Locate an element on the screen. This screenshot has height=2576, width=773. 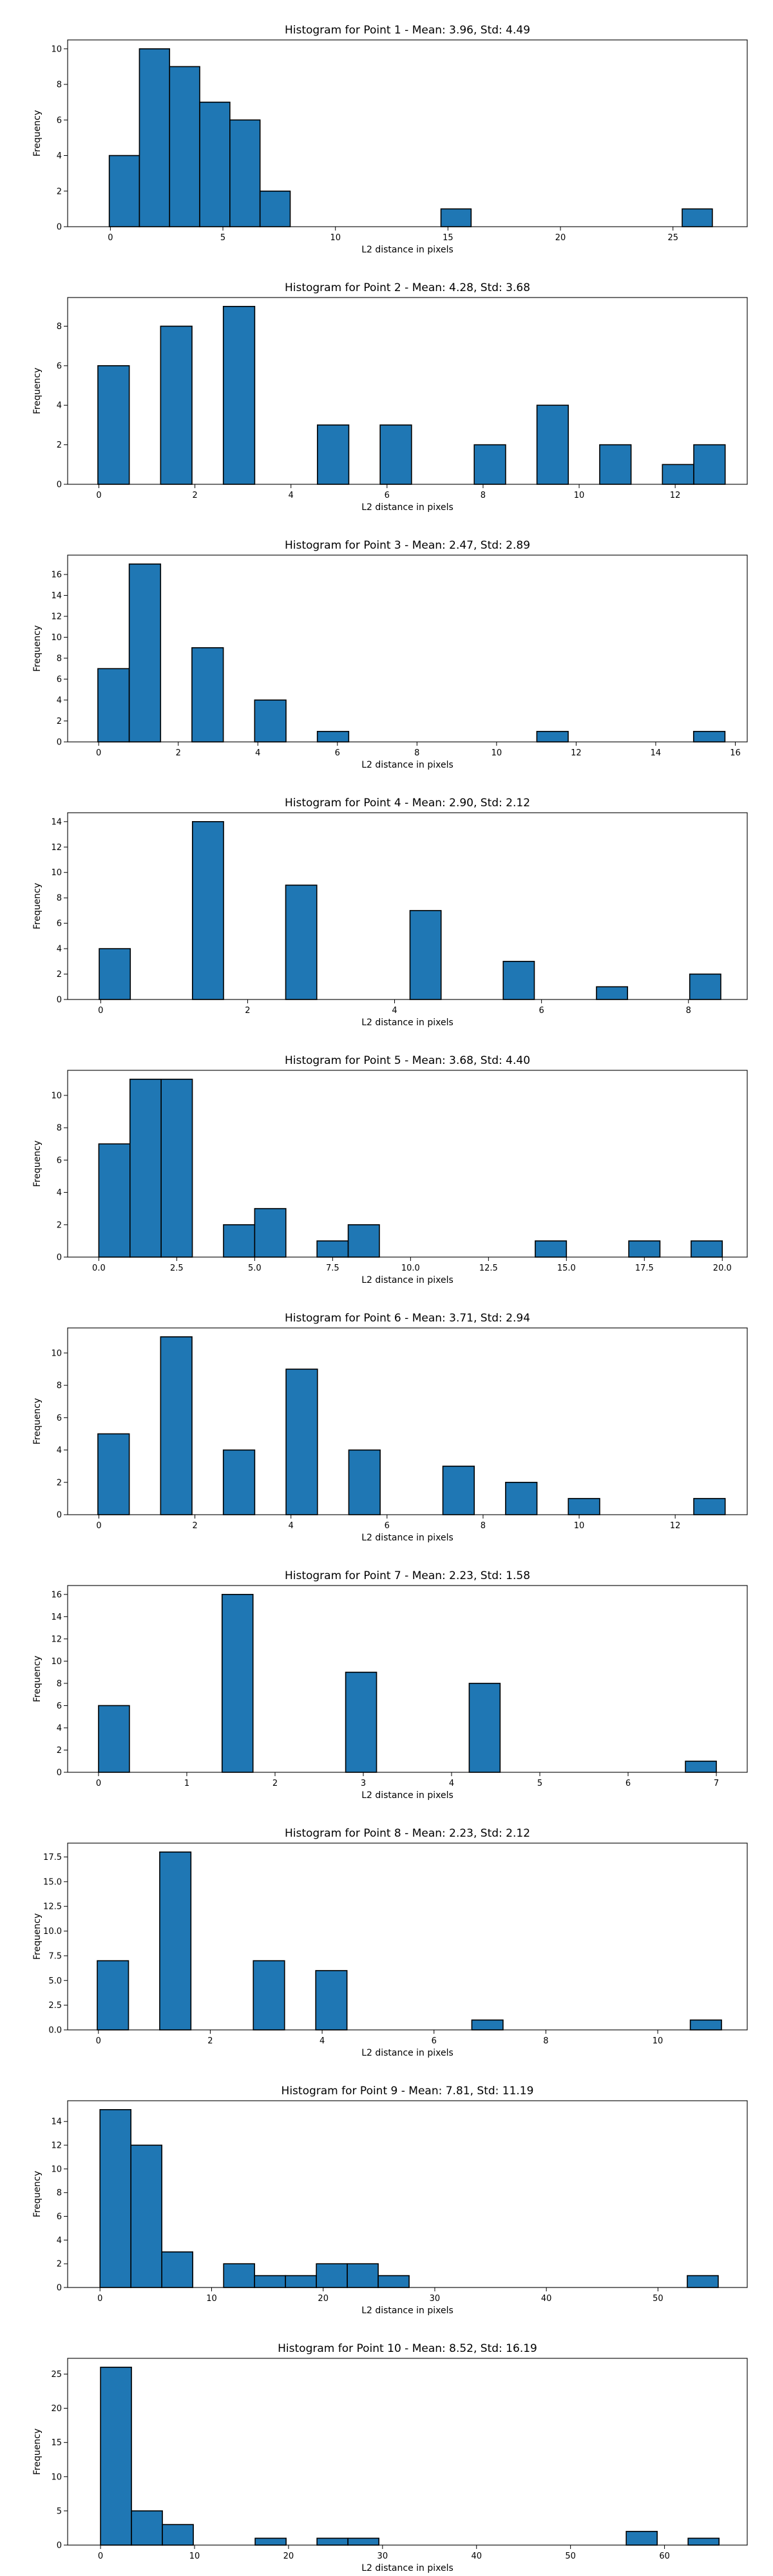
x-tick-label: 50 is located at coordinates (570, 2557).